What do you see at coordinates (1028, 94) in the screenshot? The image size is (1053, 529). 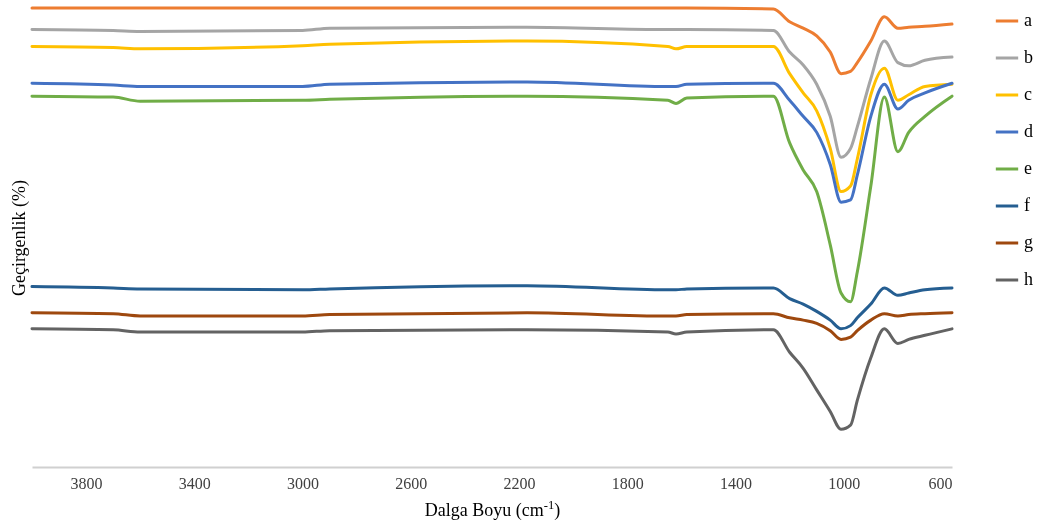 I see `legend-label: c` at bounding box center [1028, 94].